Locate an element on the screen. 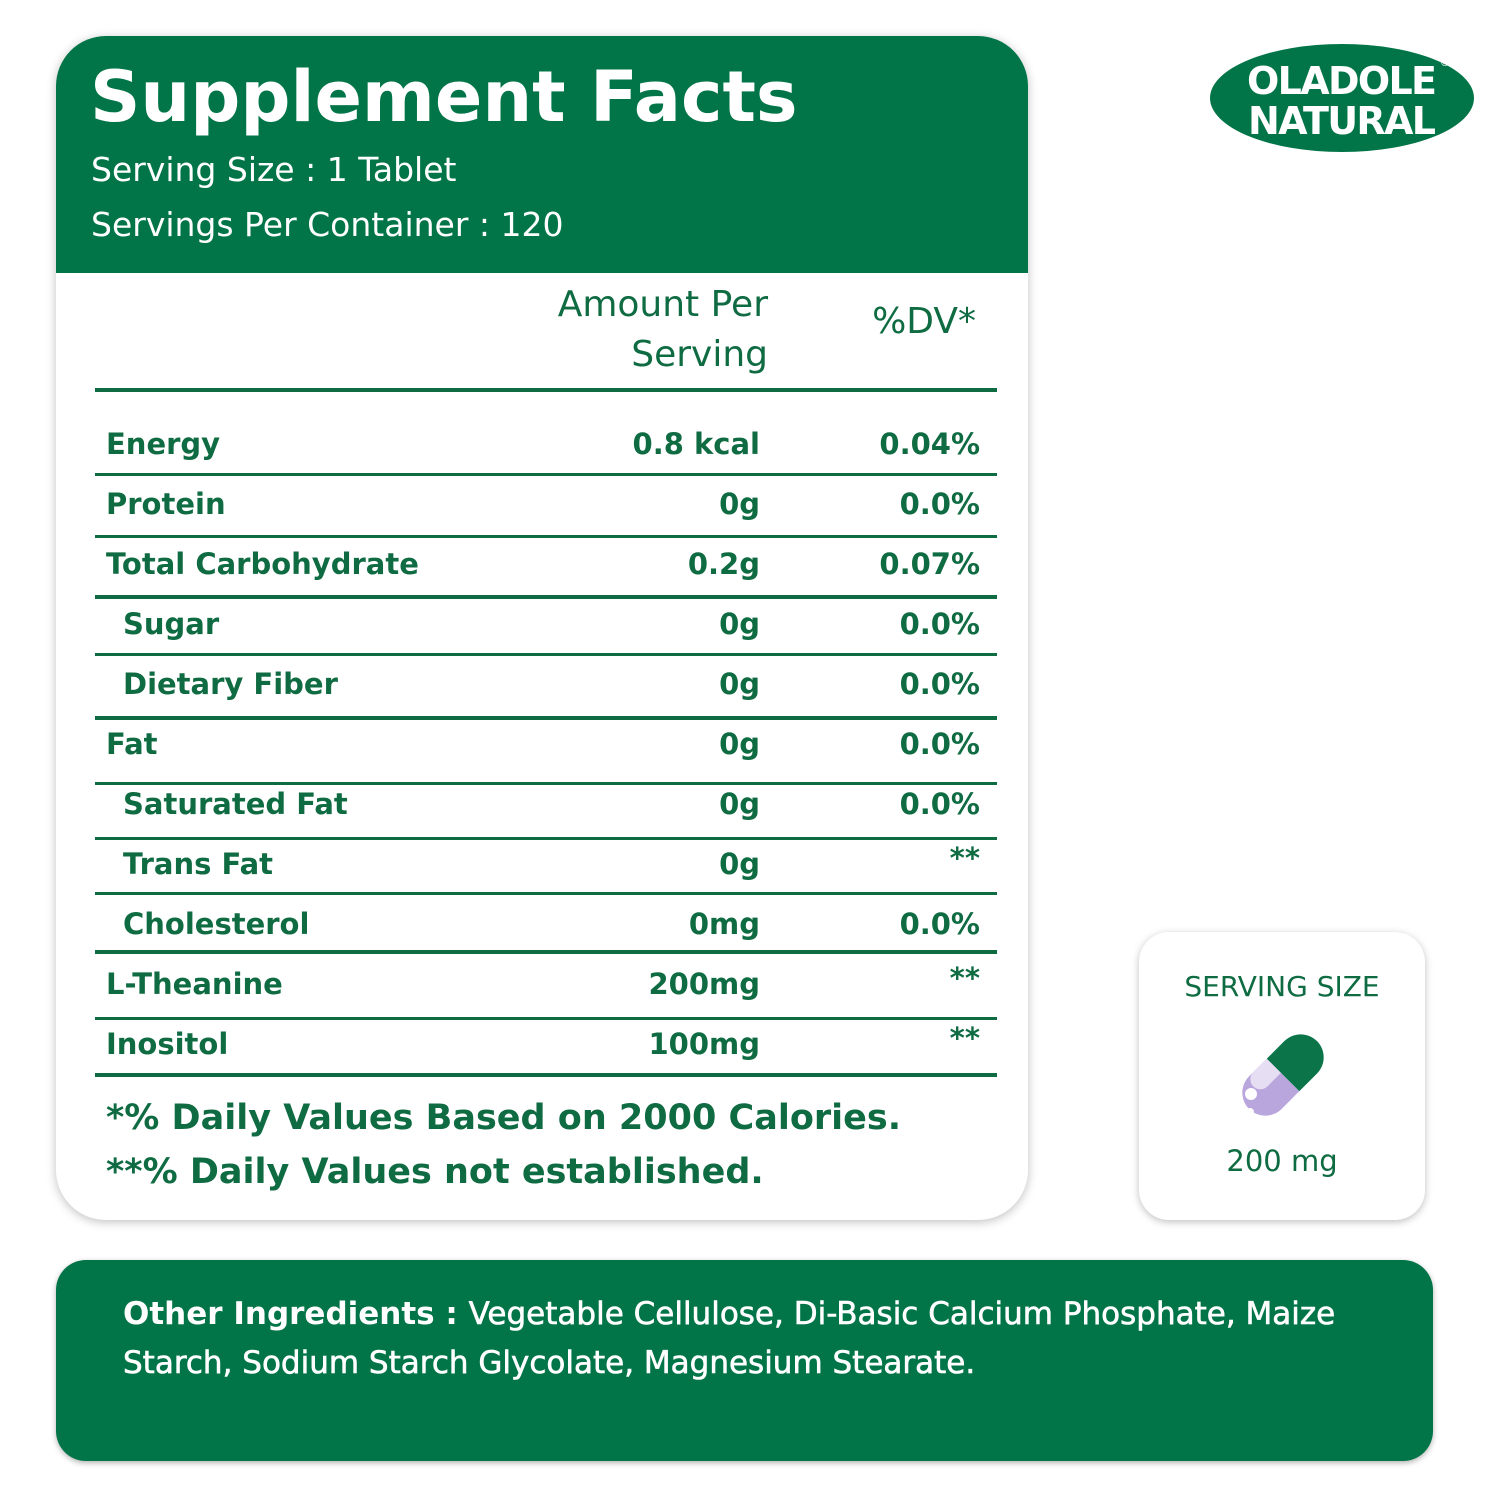  logo-badge is located at coordinates (1342, 98).